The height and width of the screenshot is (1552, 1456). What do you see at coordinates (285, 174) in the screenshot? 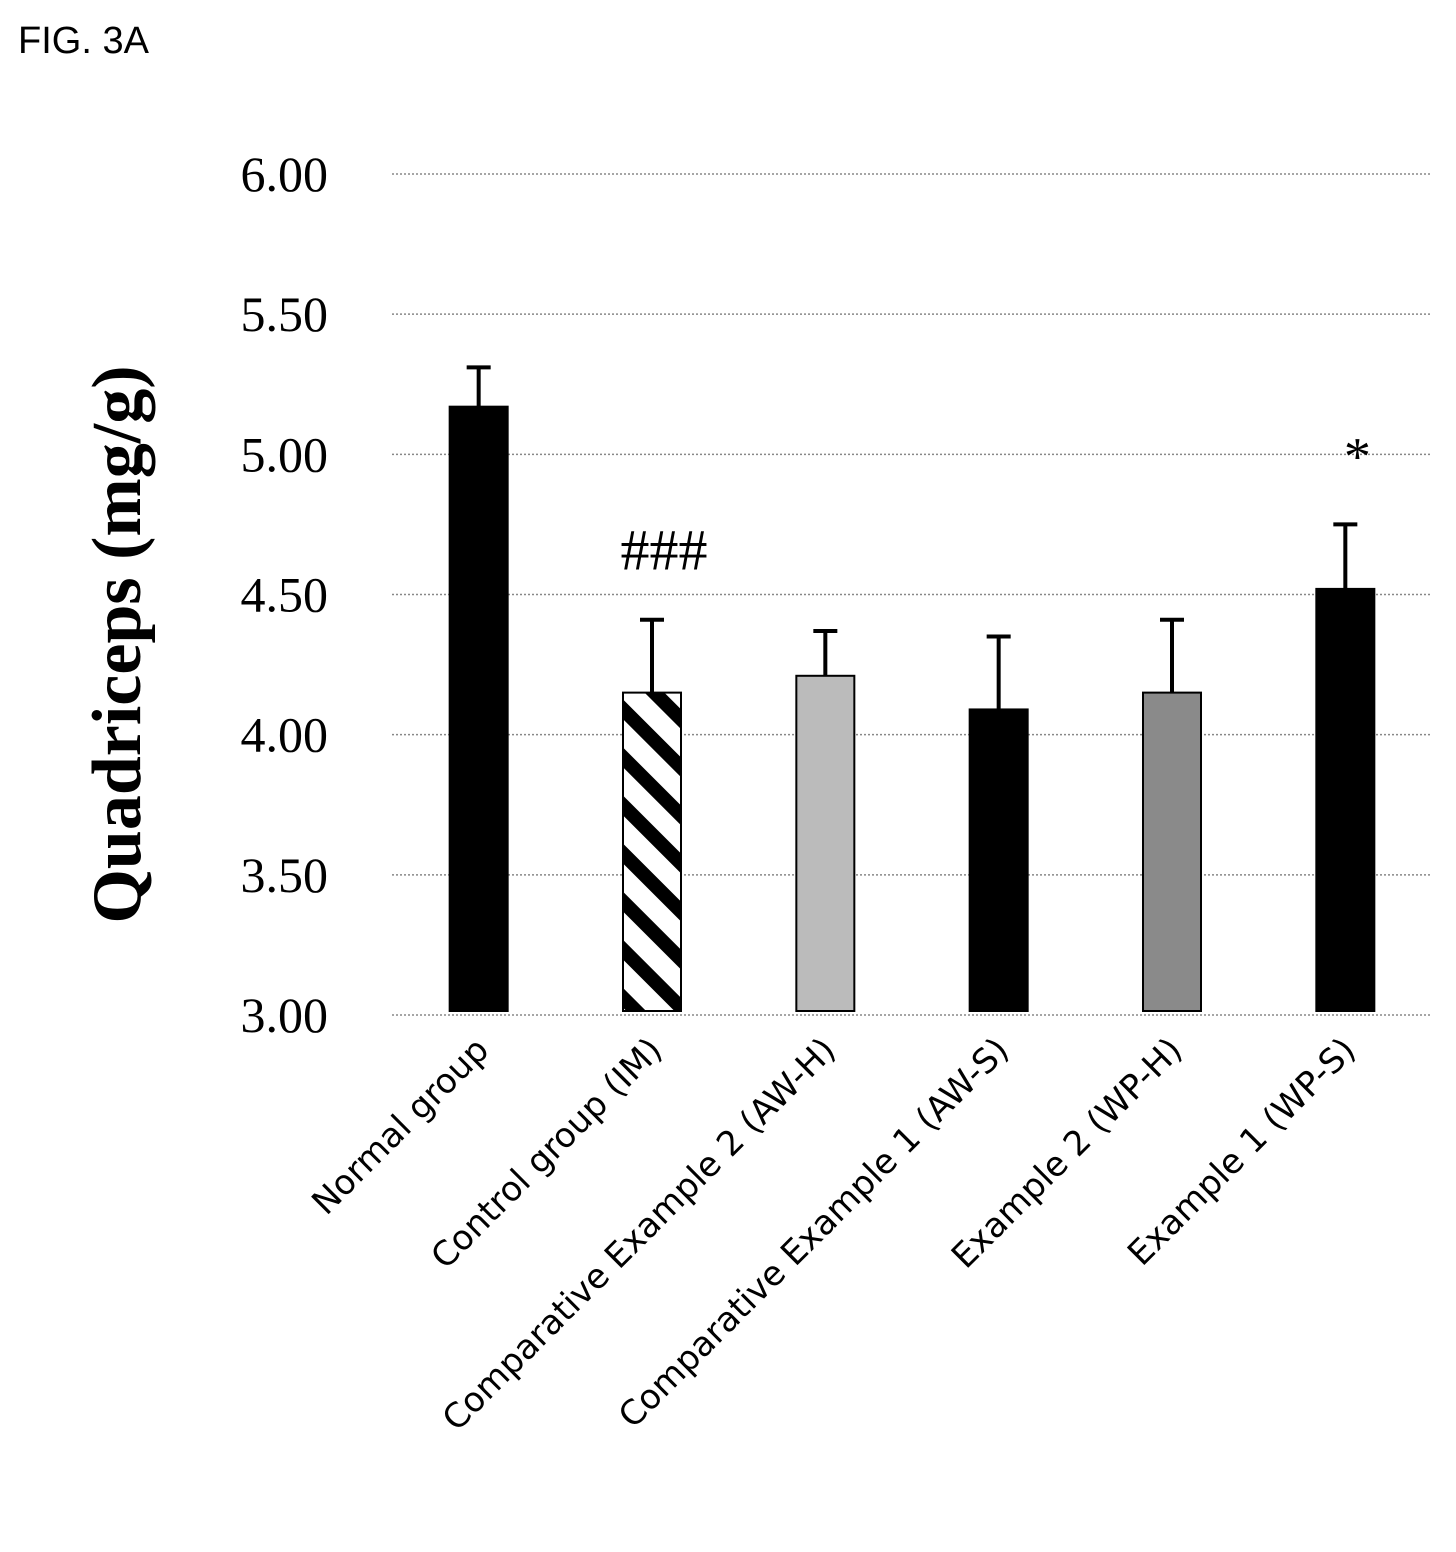
I see `y-tick-label: 6.00` at bounding box center [285, 174].